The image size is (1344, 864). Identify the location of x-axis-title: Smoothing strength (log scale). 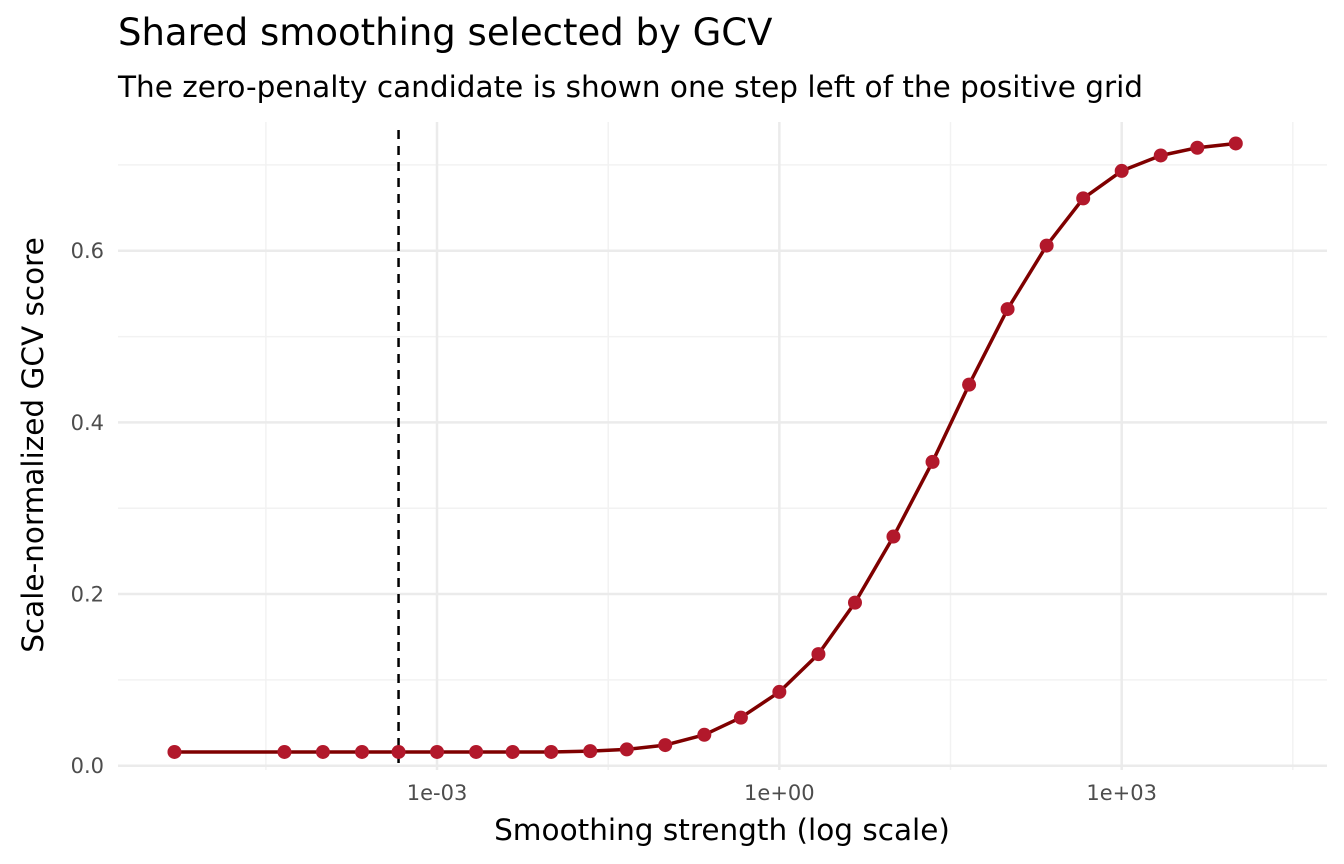
(722, 830).